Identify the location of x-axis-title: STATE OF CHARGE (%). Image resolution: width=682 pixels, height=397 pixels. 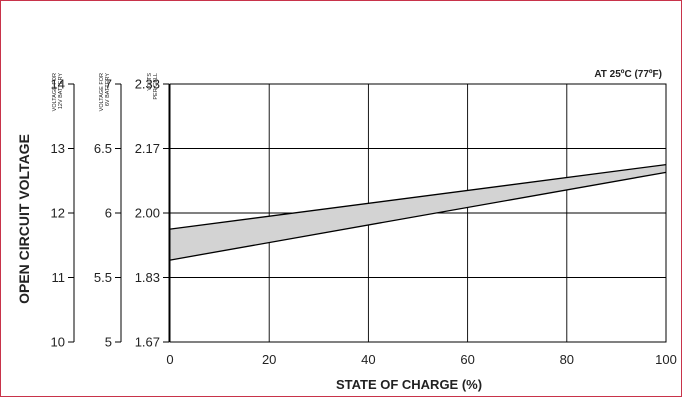
(409, 384).